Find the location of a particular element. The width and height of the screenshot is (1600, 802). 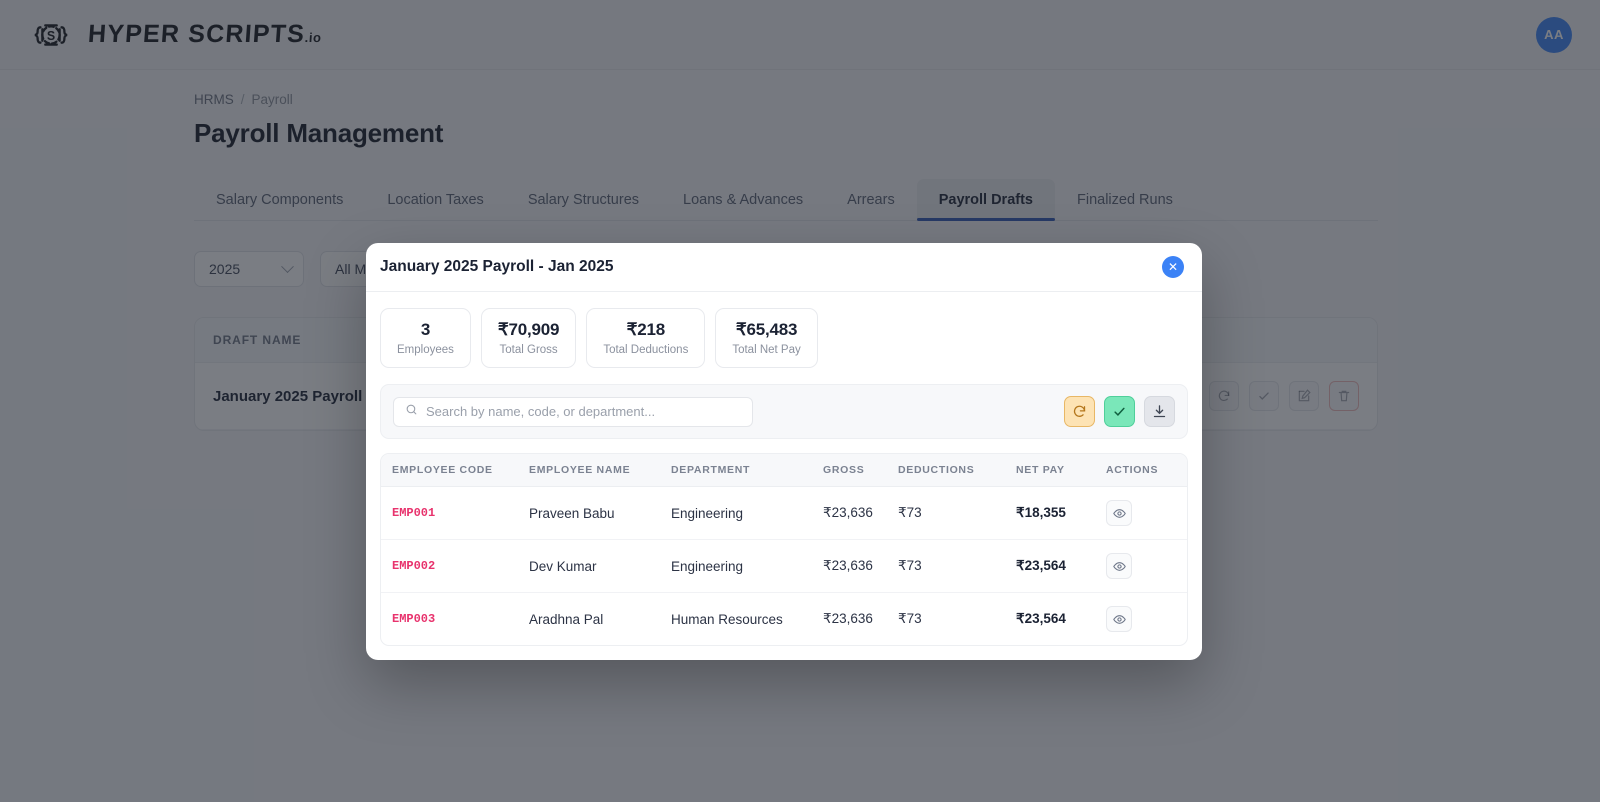

search-box is located at coordinates (573, 411).